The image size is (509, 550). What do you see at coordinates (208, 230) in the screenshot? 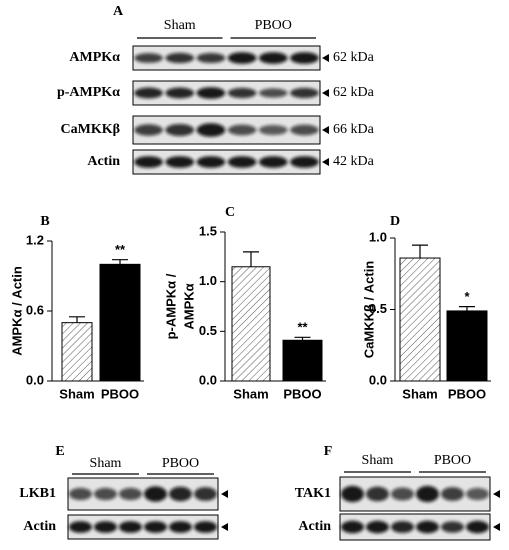
I see `y-tick-label: 1.5` at bounding box center [208, 230].